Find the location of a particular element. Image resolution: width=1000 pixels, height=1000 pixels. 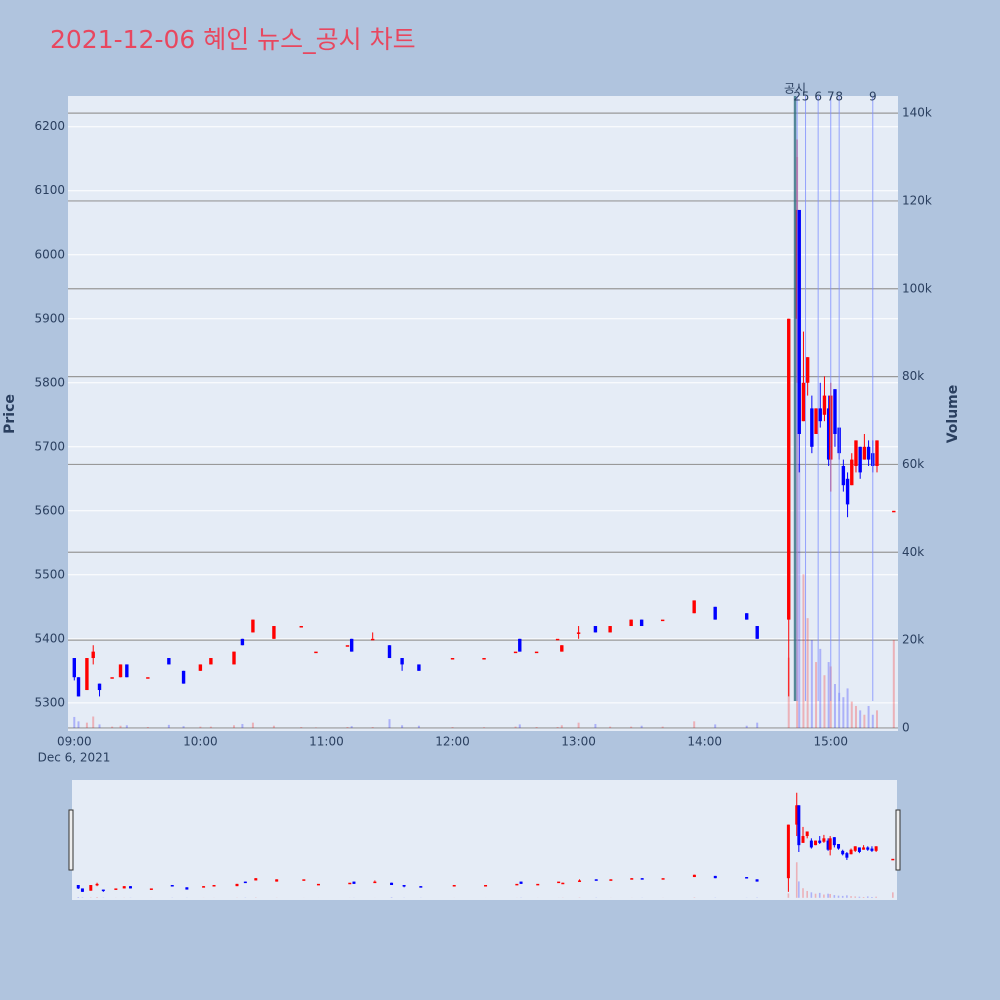

y2-tick-label: 20k is located at coordinates (913, 640).